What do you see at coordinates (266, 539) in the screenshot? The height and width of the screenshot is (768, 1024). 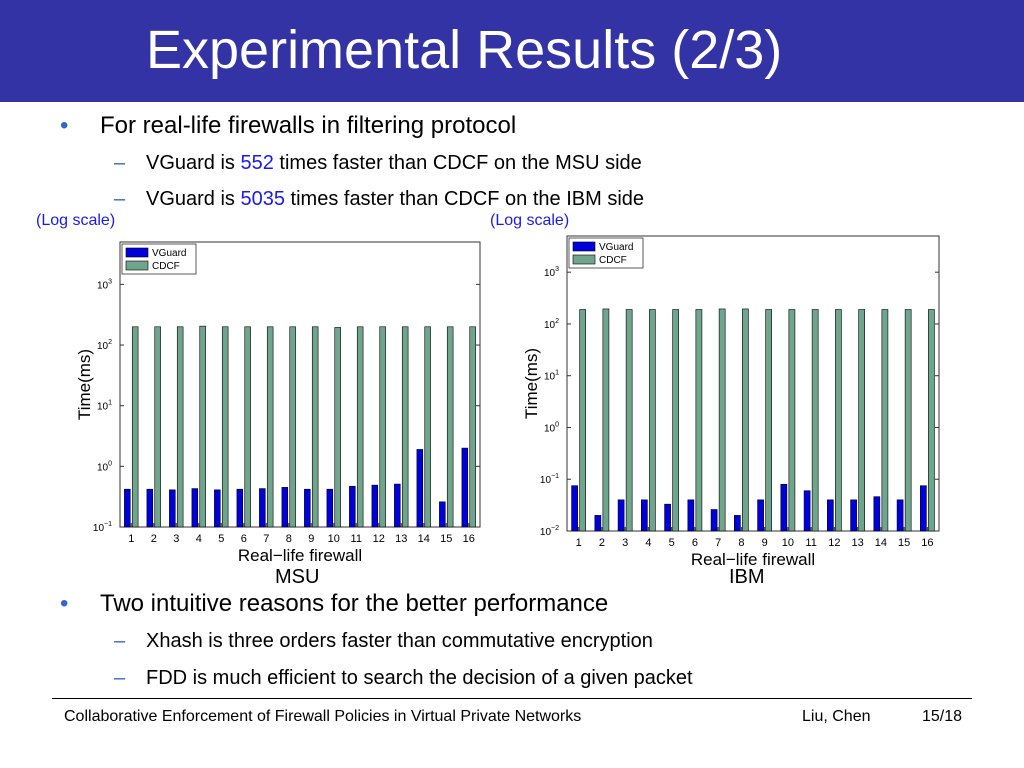 I see `x-tick-label: 7` at bounding box center [266, 539].